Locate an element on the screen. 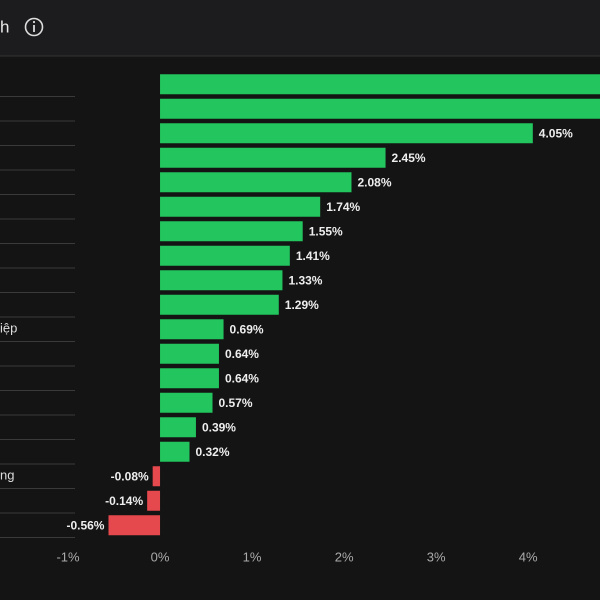 Image resolution: width=600 pixels, height=600 pixels. value-label: 1.74% is located at coordinates (343, 207).